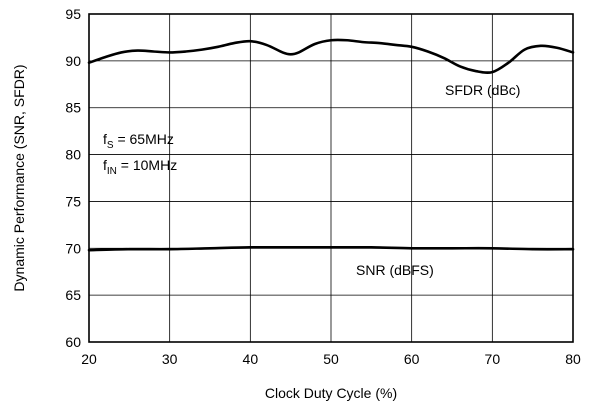 This screenshot has width=594, height=408. I want to click on x-axis-ticks: 20 30 40 50 60 70 80, so click(331, 359).